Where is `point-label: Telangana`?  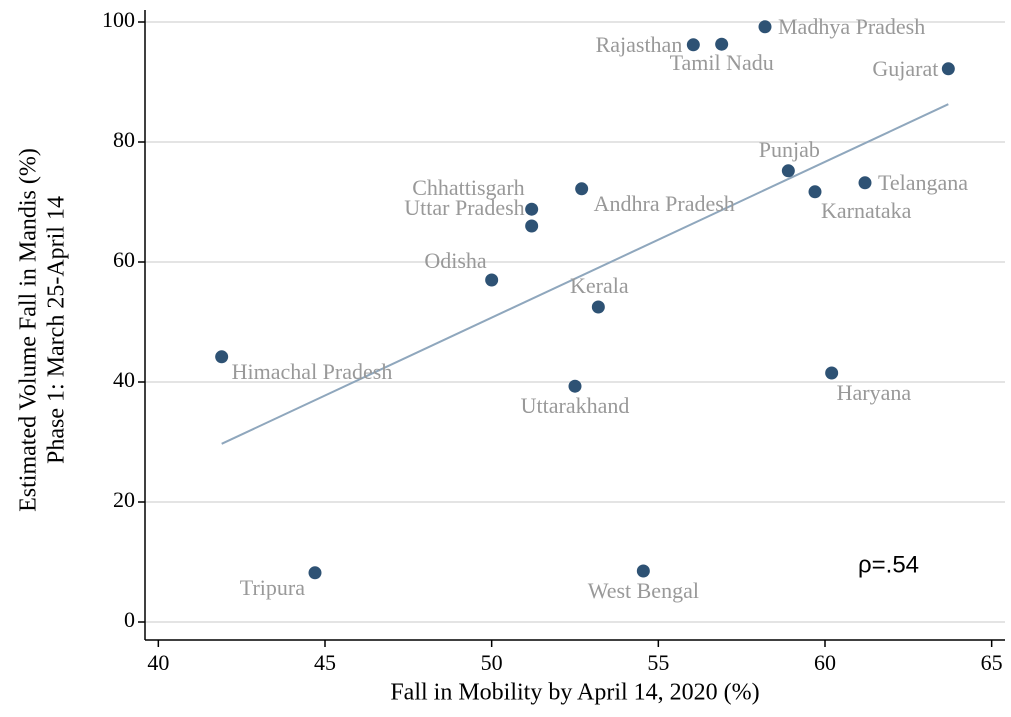 point-label: Telangana is located at coordinates (923, 182).